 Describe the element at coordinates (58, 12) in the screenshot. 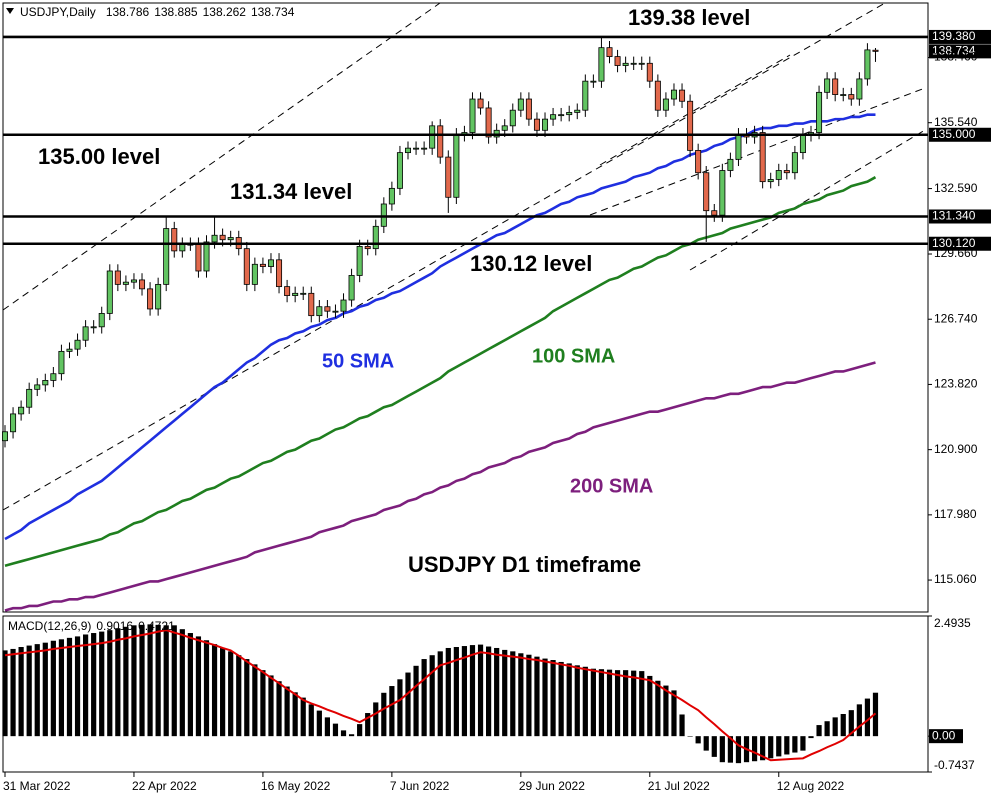

I see `symbol: USDJPY,Daily` at that location.